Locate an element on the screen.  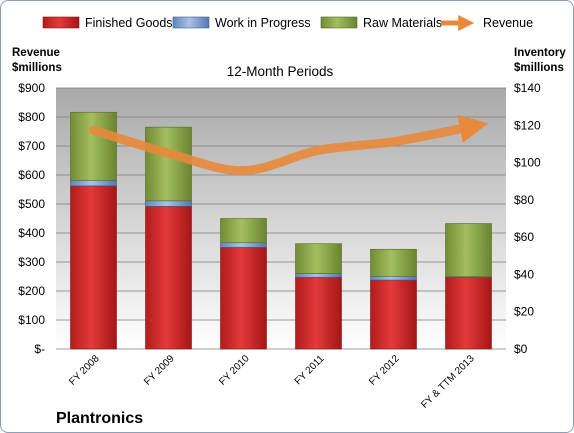
x-tick-label: FY & TTM 2013 is located at coordinates (448, 382).